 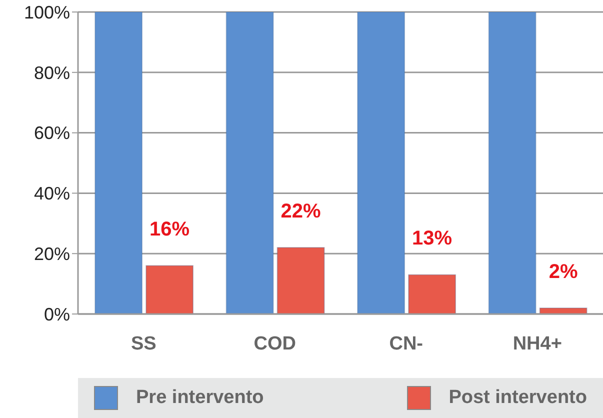 What do you see at coordinates (52, 133) in the screenshot?
I see `y-tick-label: 60%` at bounding box center [52, 133].